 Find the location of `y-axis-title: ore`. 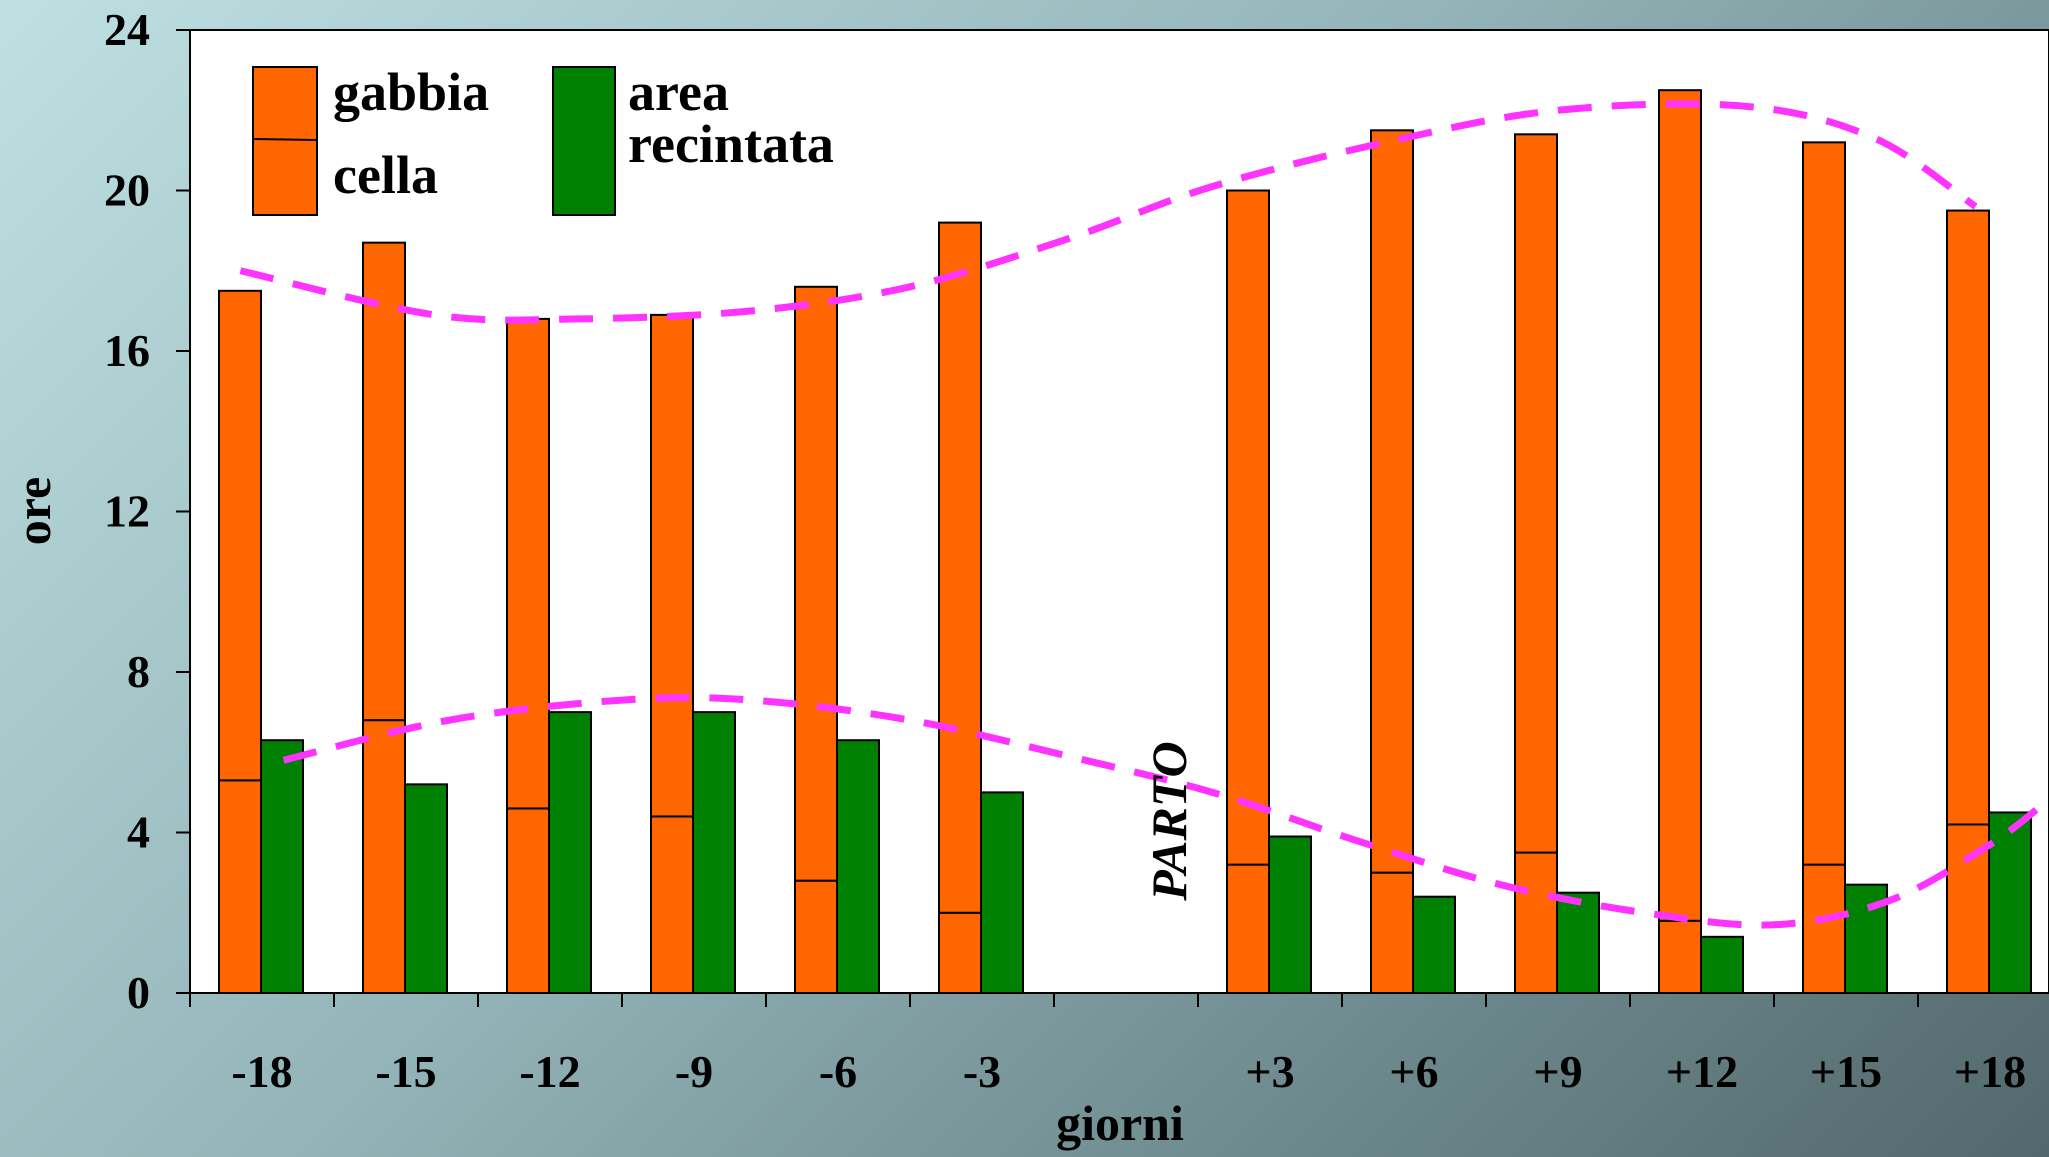

y-axis-title: ore is located at coordinates (33, 511).